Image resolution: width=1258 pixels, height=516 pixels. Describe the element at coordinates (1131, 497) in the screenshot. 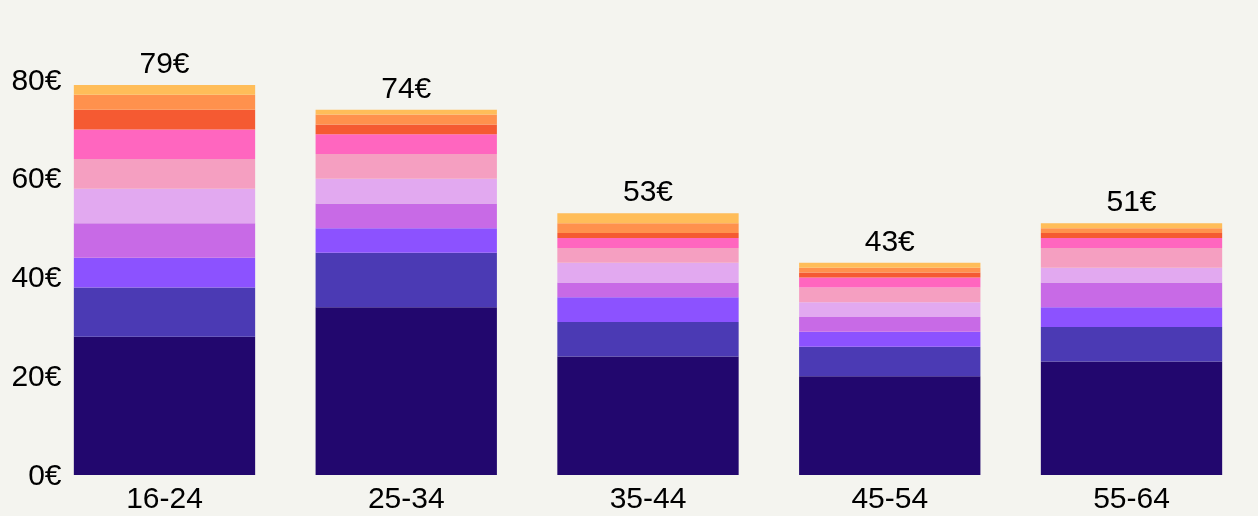

I see `x-tick-label: 55-64` at that location.